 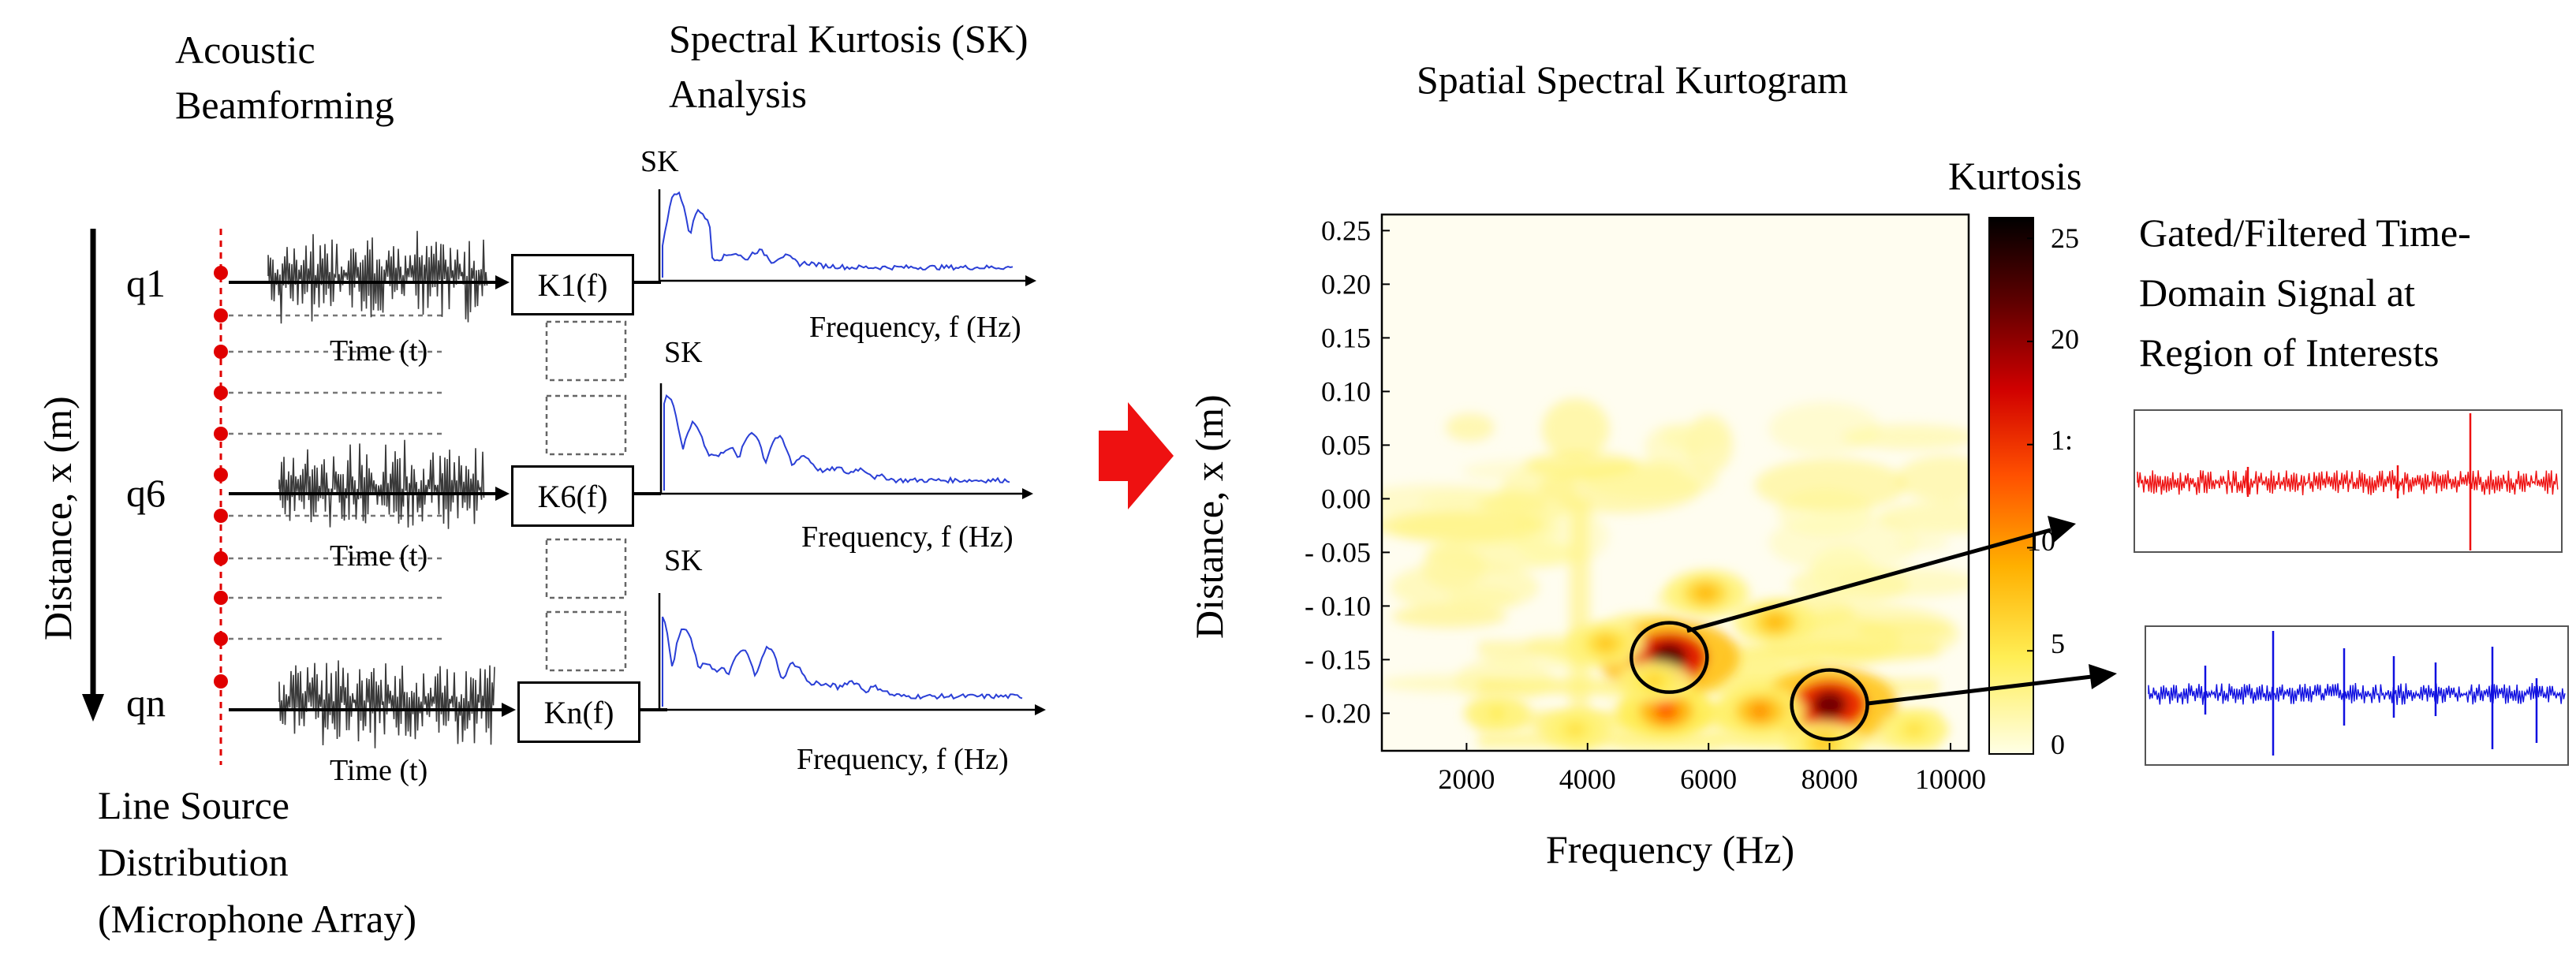 I want to click on source-label-q1: q1, so click(x=146, y=283).